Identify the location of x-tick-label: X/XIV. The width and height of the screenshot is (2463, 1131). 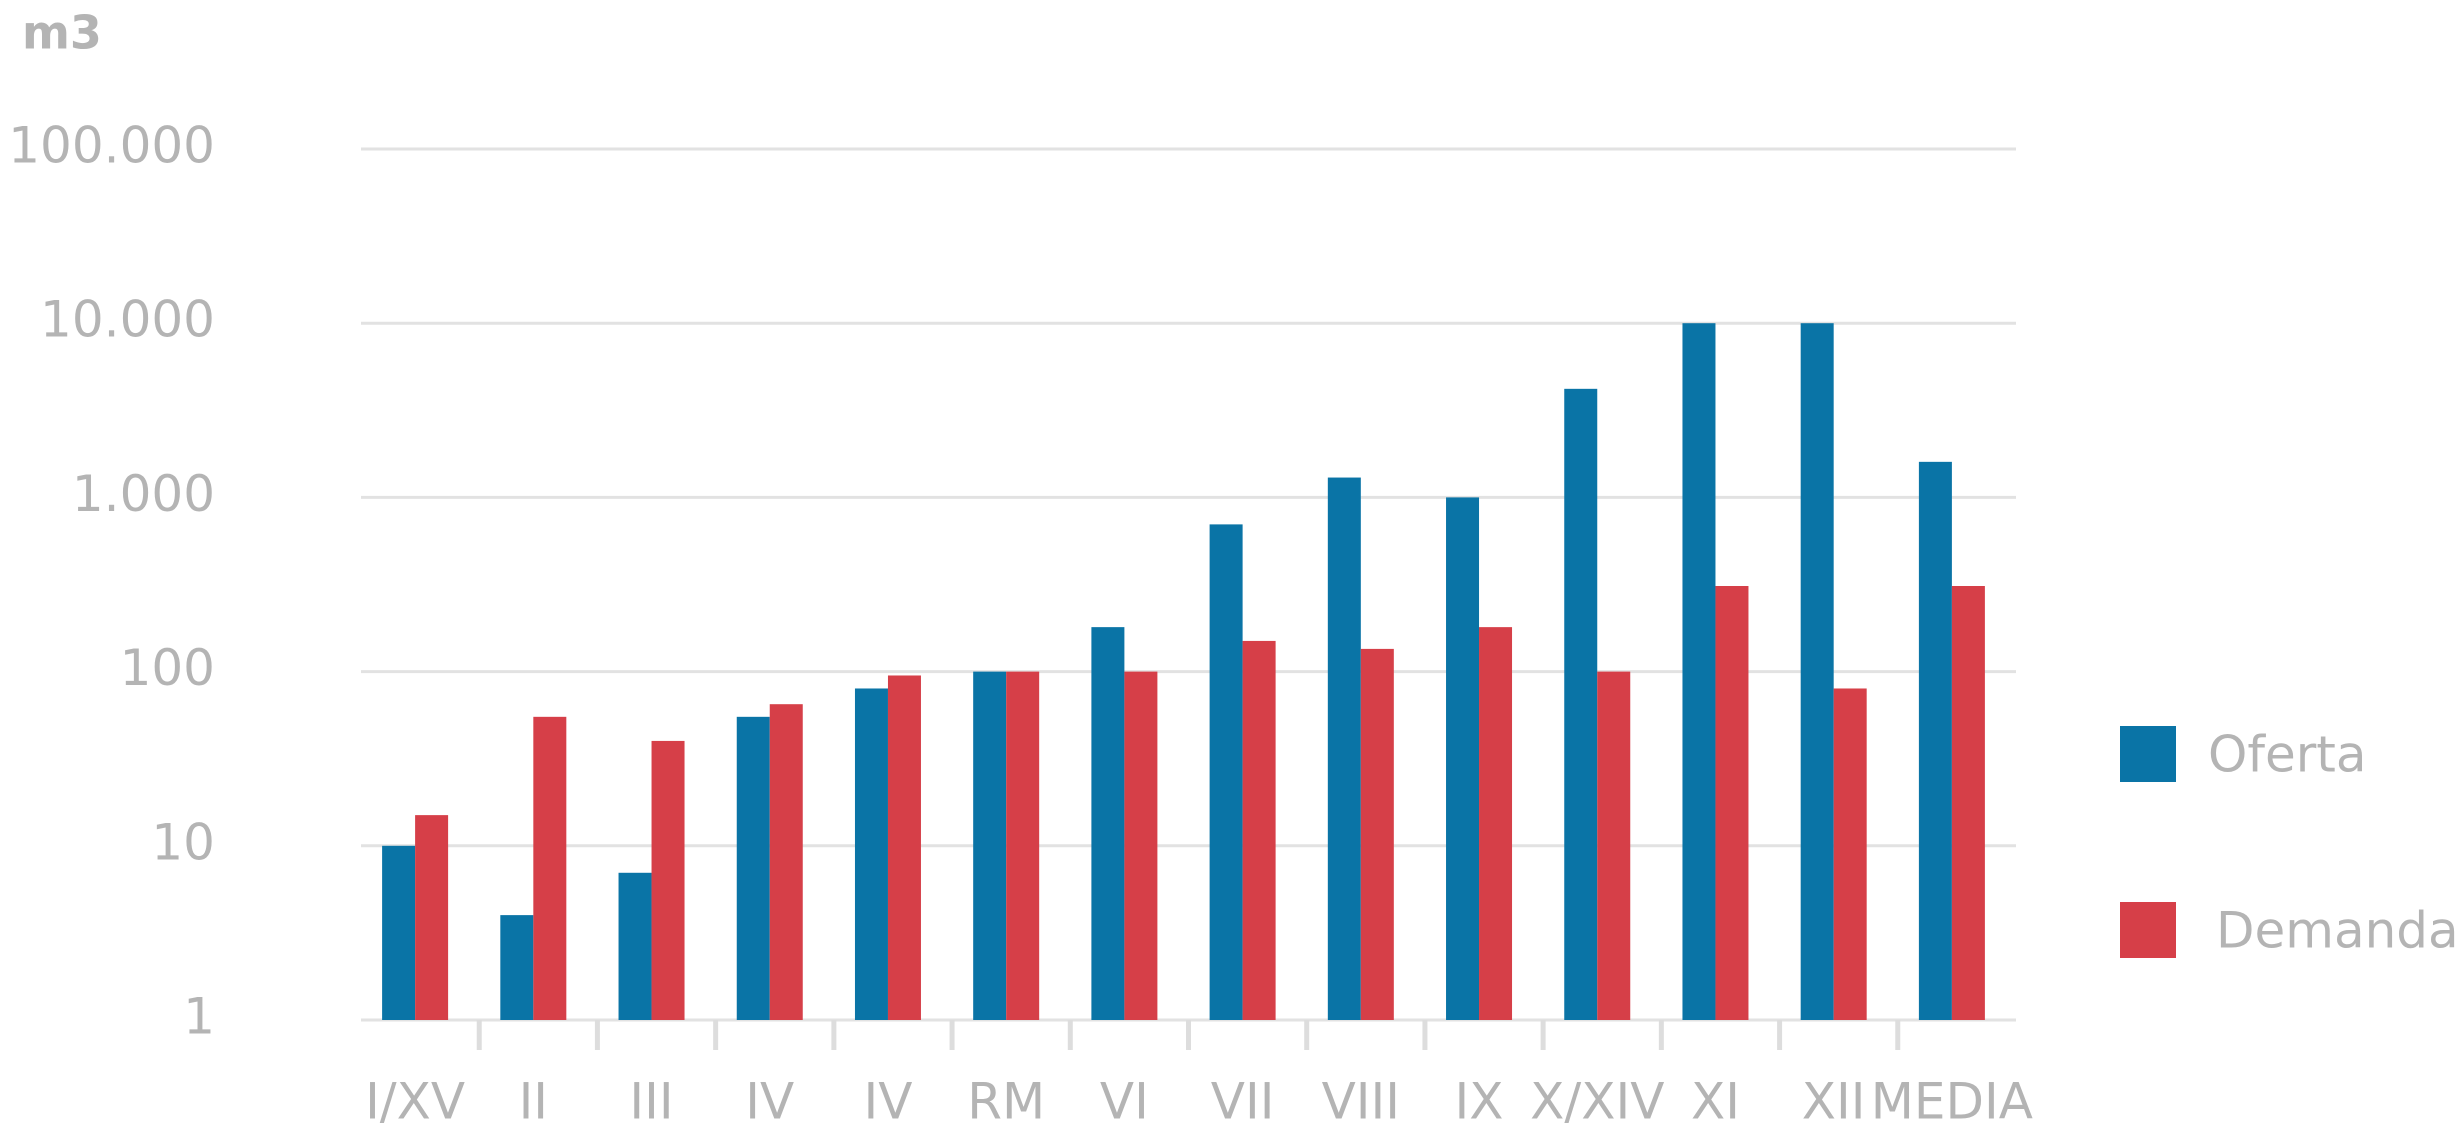
(1597, 1102).